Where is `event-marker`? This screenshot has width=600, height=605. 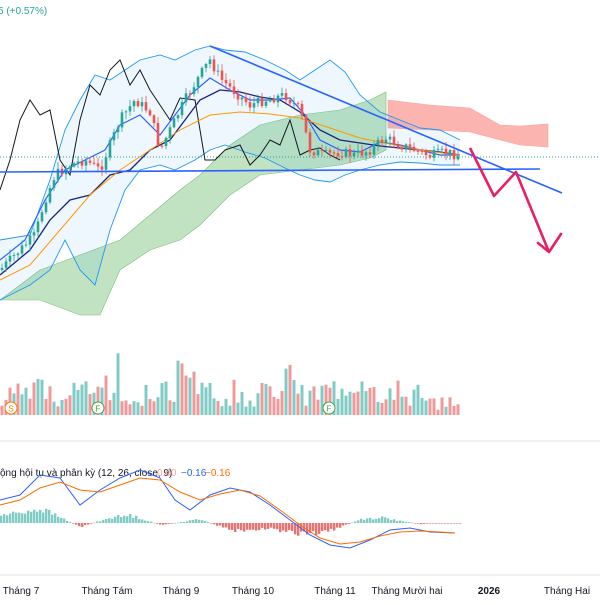 event-marker is located at coordinates (11, 408).